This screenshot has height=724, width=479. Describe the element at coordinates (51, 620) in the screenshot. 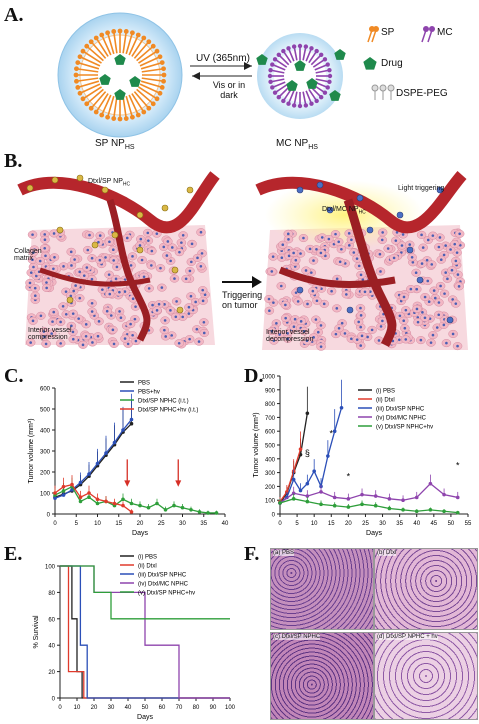

I see `y-tick-label: 60` at that location.